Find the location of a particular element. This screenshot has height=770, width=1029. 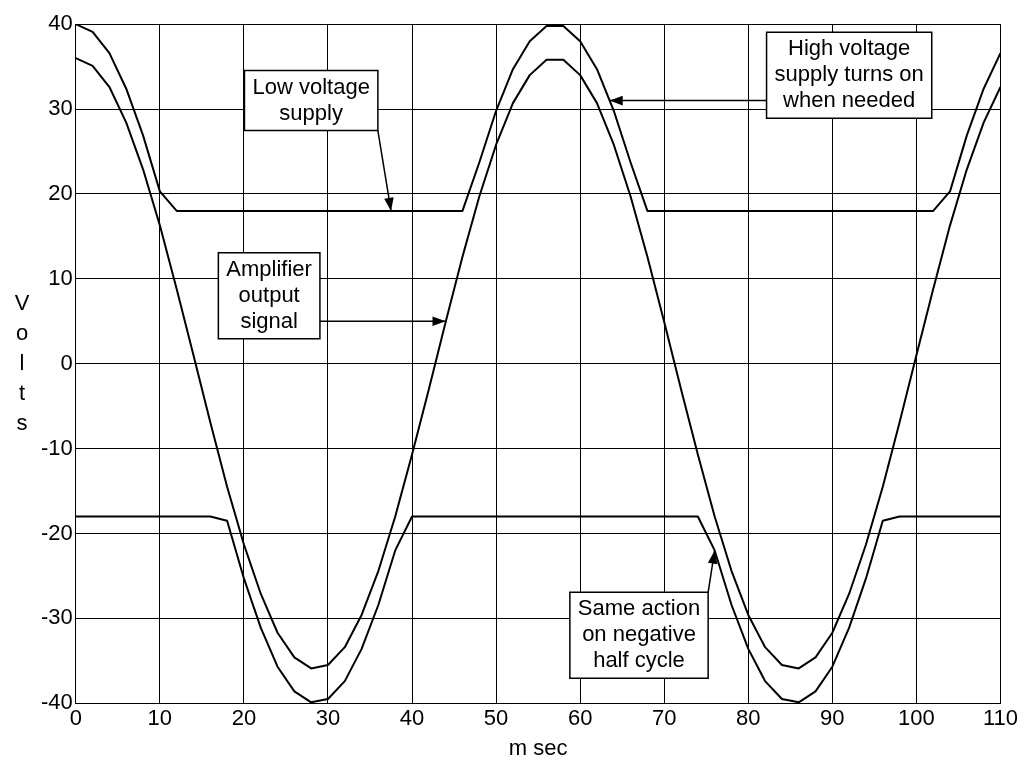

x-tick-label: 40 is located at coordinates (412, 718).